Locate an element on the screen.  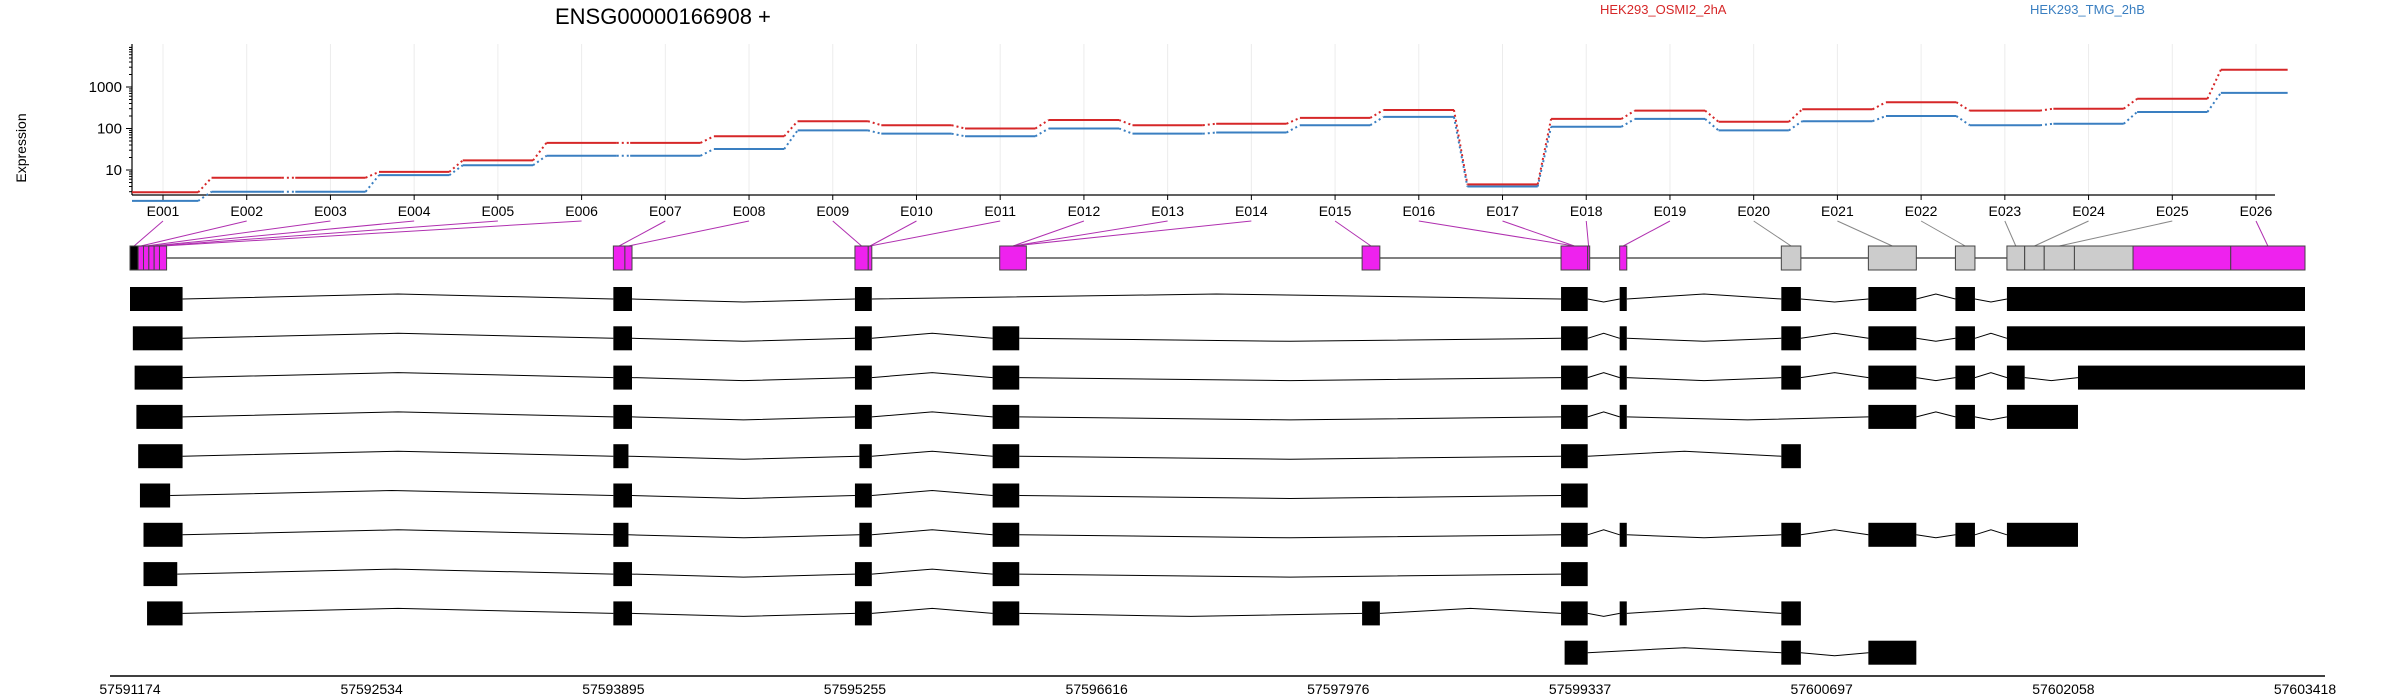
x-tick-label: E003 is located at coordinates (330, 211).